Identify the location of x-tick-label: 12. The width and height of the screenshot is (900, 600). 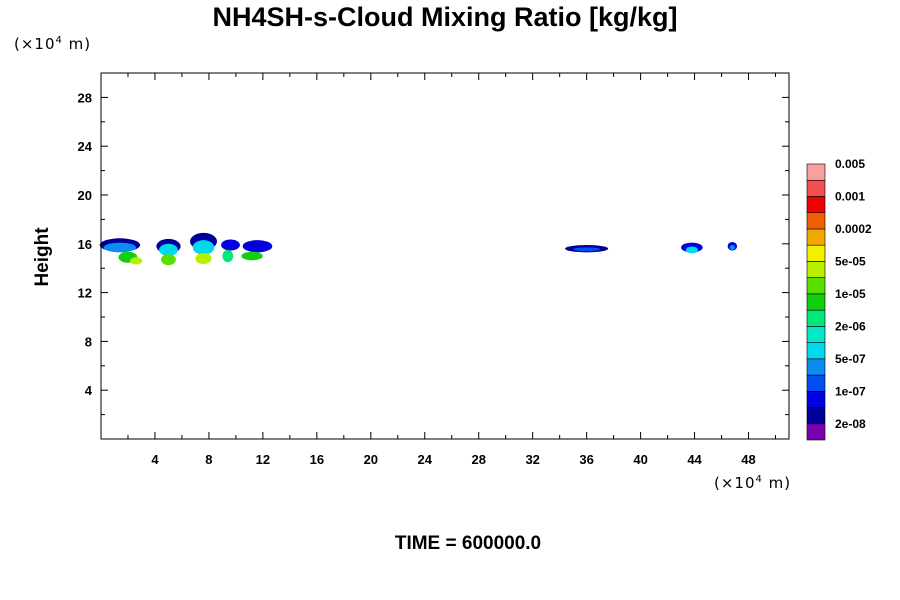
(263, 459).